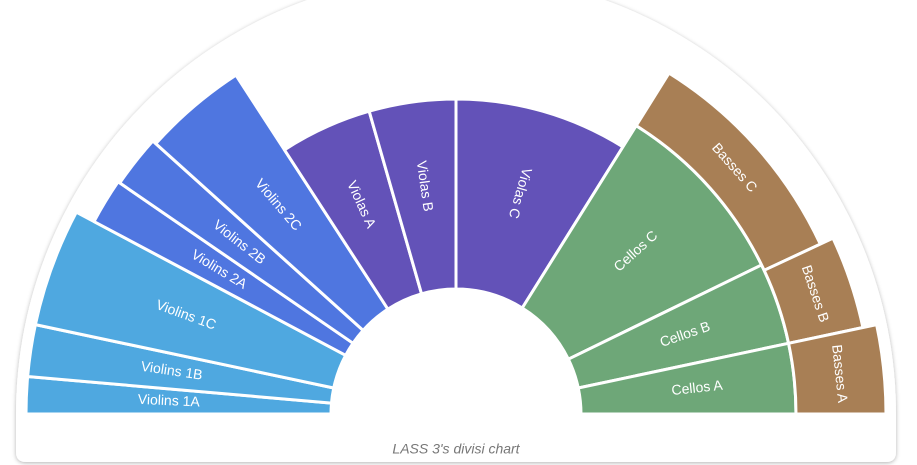 This screenshot has width=917, height=465. Describe the element at coordinates (456, 449) in the screenshot. I see `caption: LASS 3's divisi chart` at that location.